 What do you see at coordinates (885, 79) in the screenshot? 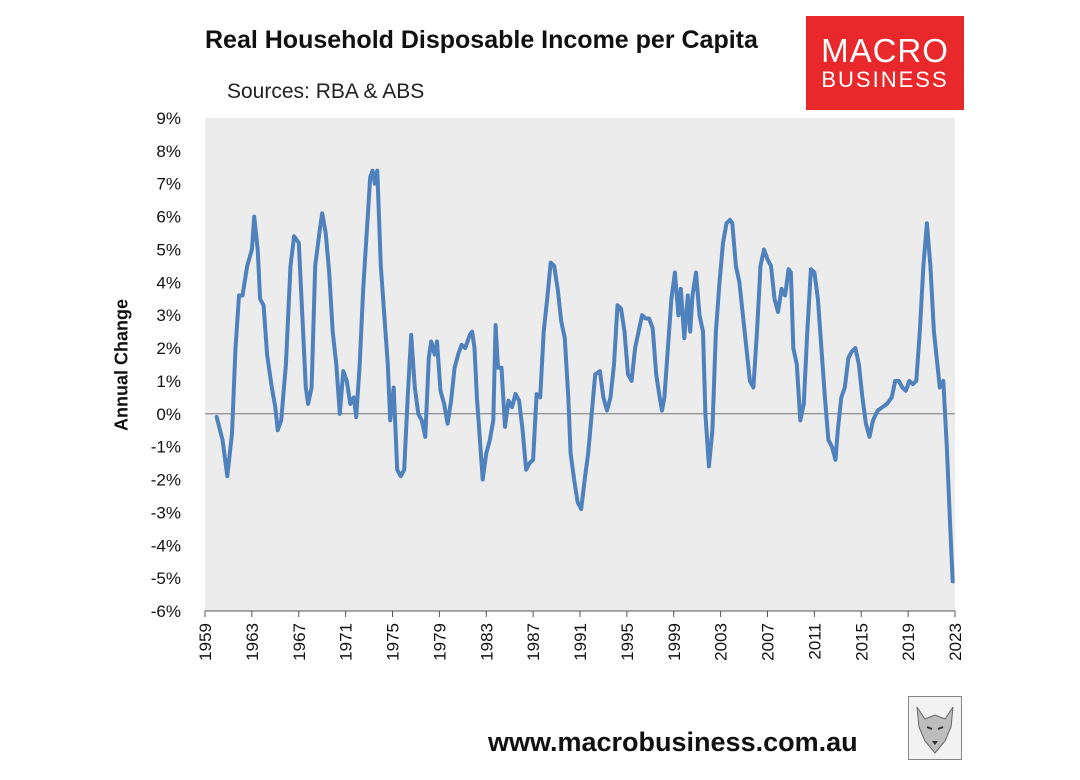
I see `logo-line-2: BUSINESS` at bounding box center [885, 79].